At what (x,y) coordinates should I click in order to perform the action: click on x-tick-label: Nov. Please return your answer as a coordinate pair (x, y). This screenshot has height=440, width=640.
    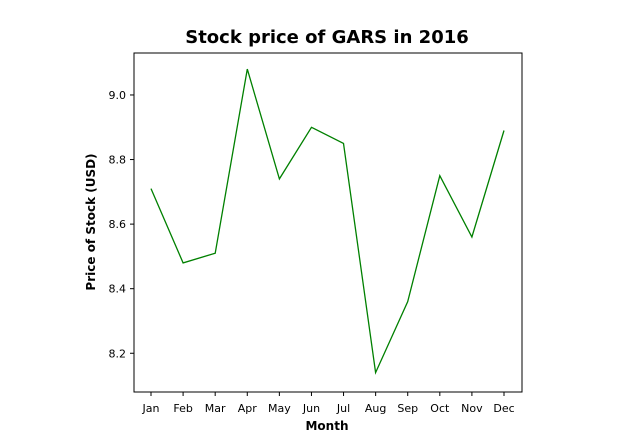
    Looking at the image, I should click on (472, 408).